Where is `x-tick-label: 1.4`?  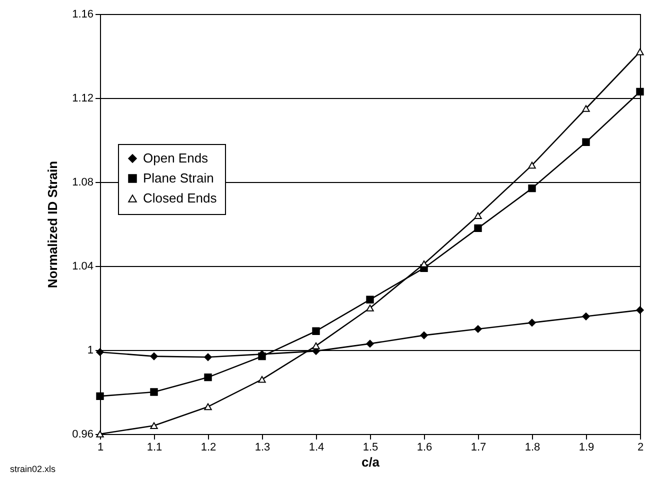
x-tick-label: 1.4 is located at coordinates (316, 448).